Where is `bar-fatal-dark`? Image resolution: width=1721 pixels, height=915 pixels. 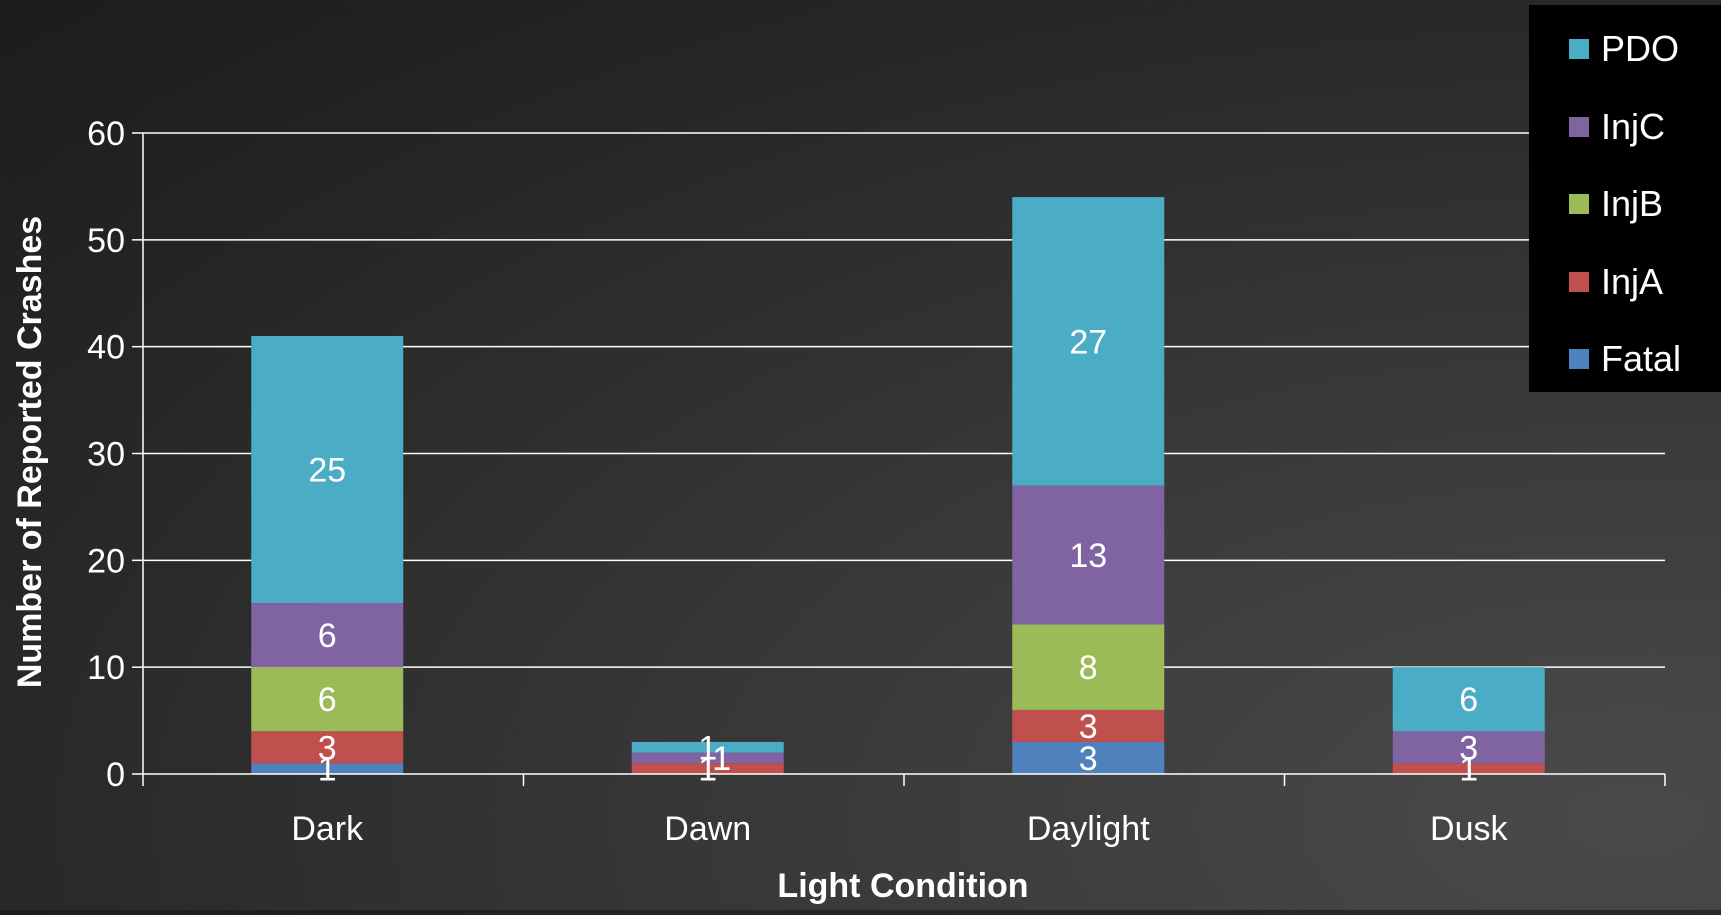 bar-fatal-dark is located at coordinates (327, 768).